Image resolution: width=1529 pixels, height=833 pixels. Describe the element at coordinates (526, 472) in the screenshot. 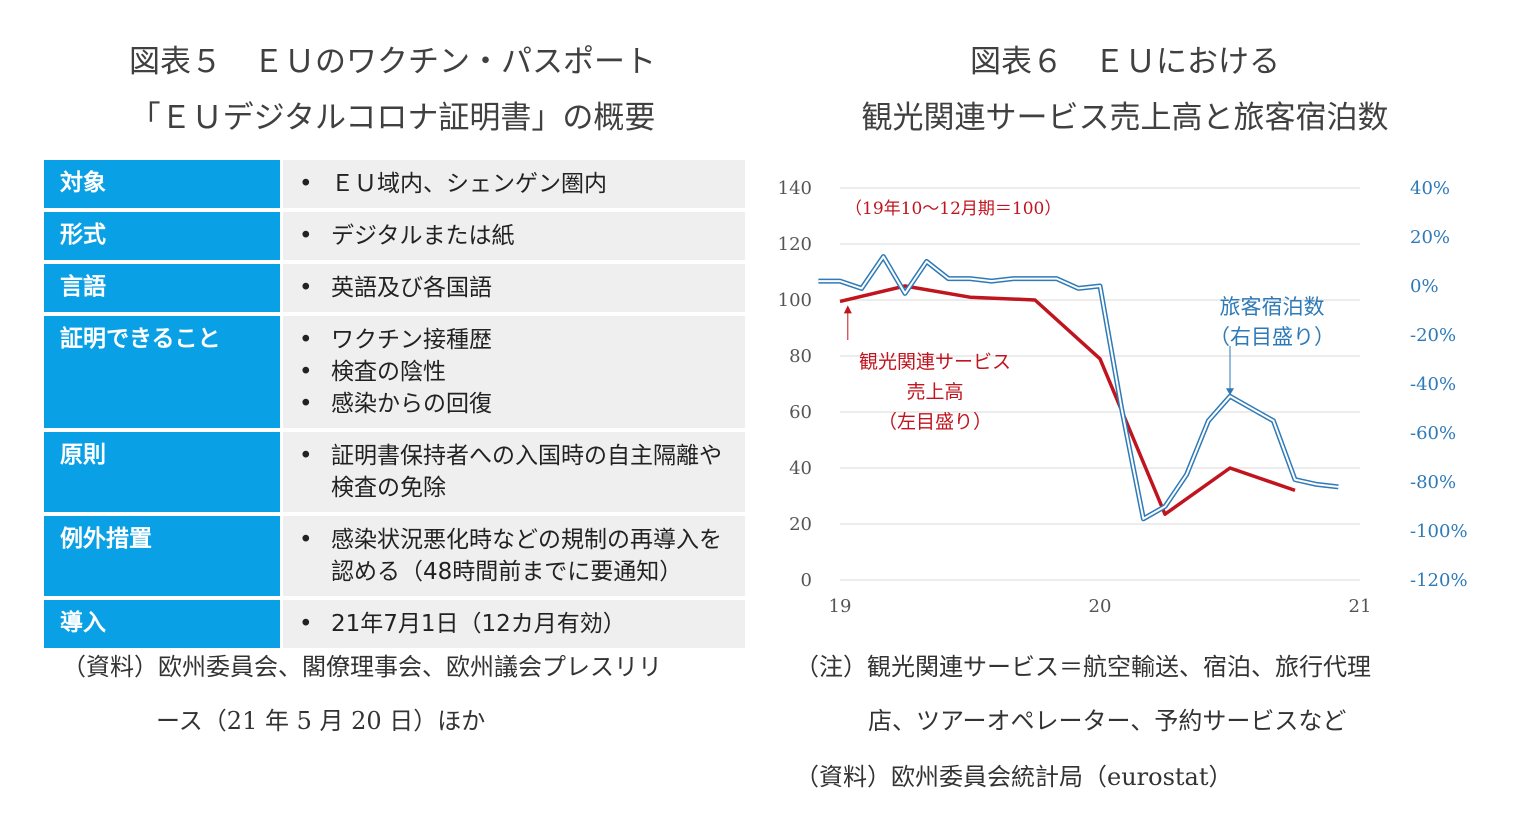

I see `summary-bullet-text: 証明書保持者への入国時の自主隔離や検査の免除` at that location.